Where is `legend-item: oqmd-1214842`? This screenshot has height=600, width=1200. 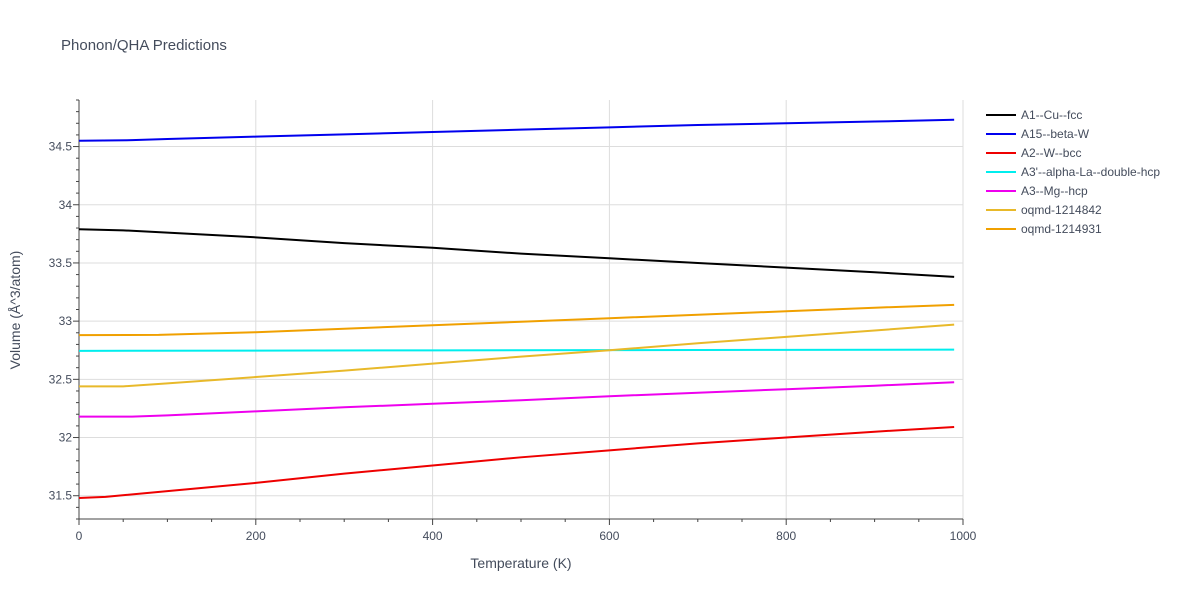
legend-item: oqmd-1214842 is located at coordinates (1044, 210).